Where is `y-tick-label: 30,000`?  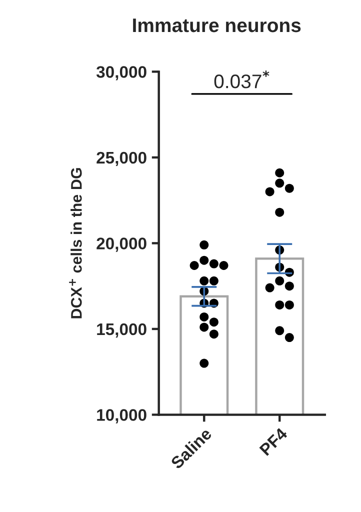
y-tick-label: 30,000 is located at coordinates (121, 73).